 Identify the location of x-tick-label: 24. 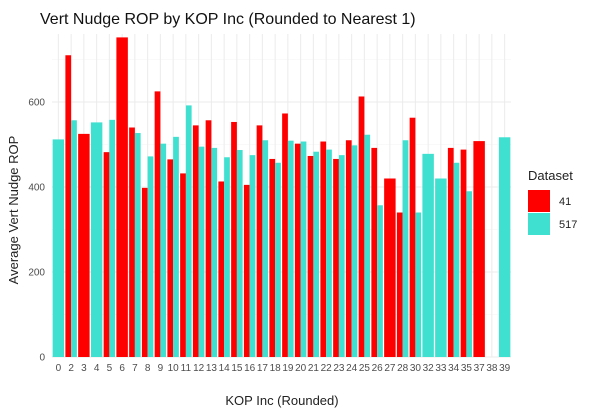
(352, 368).